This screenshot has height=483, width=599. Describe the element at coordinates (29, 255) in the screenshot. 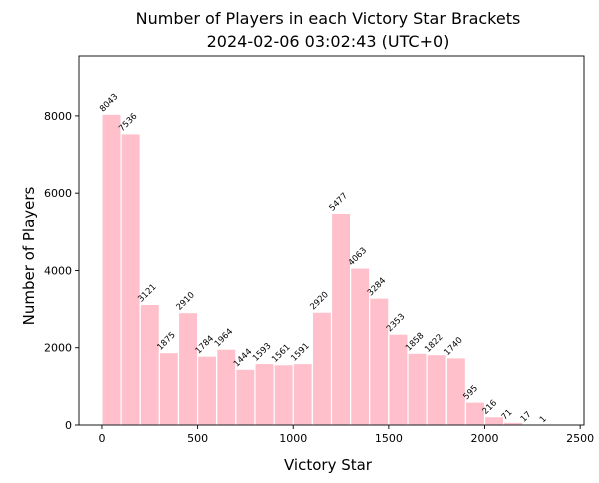

I see `y-axis-label: Number of Players` at that location.